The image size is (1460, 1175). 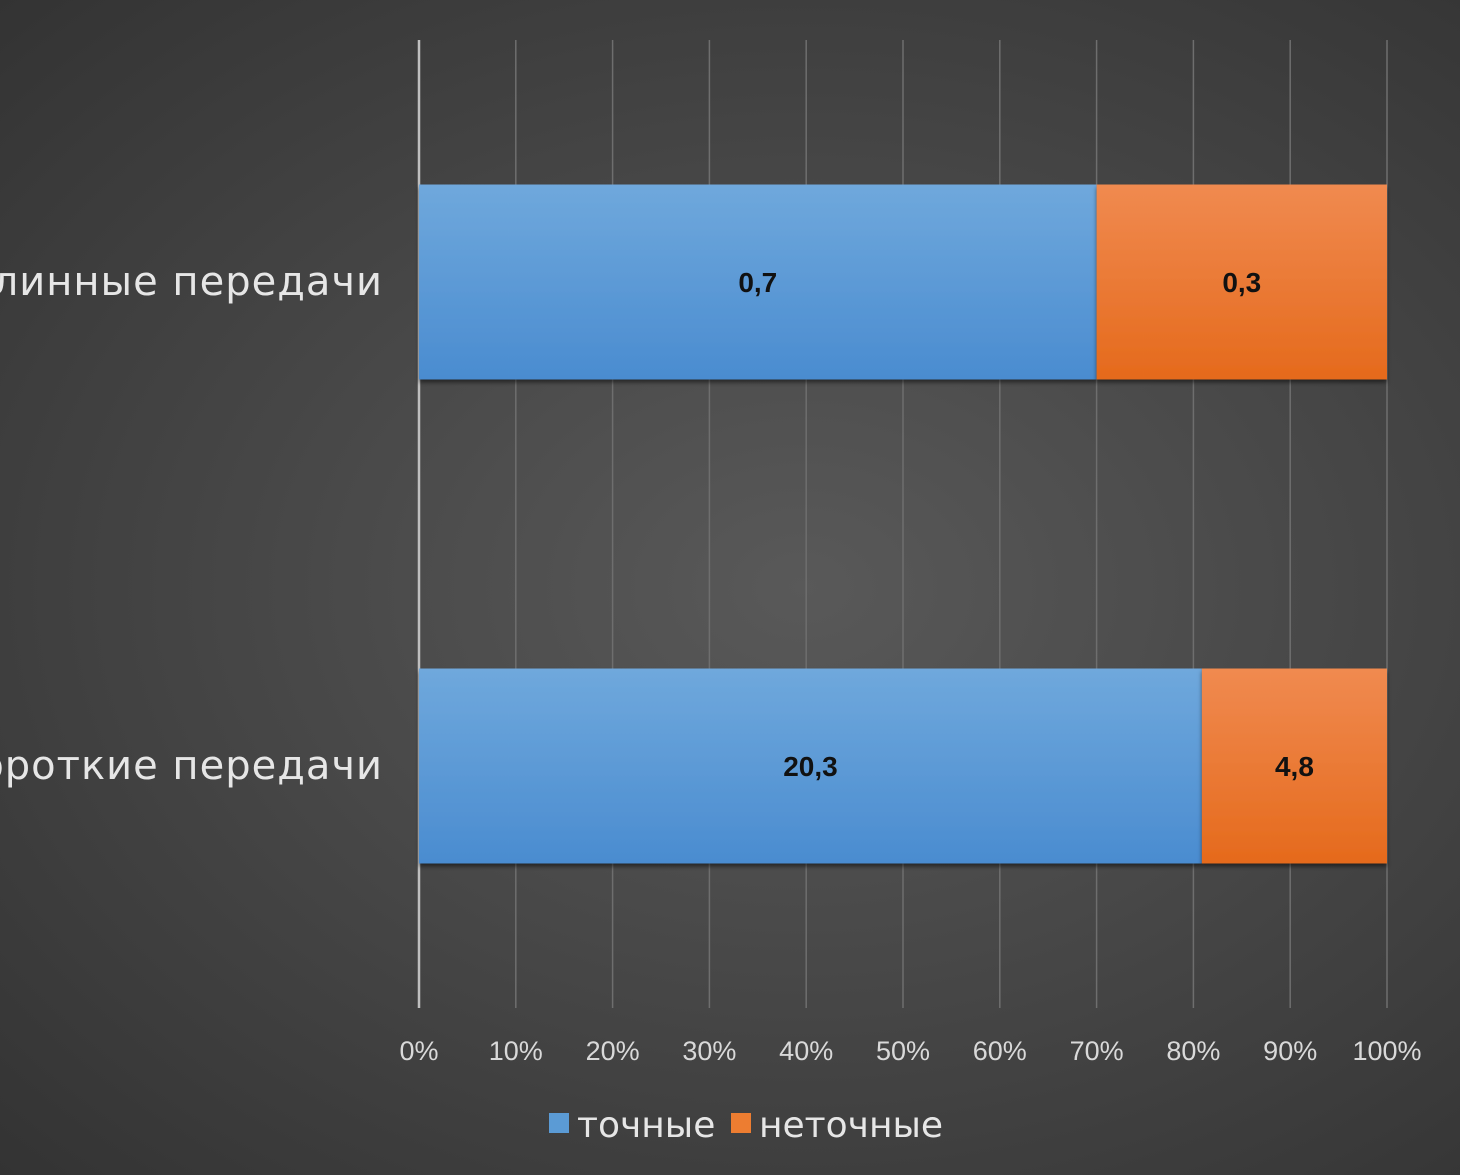 What do you see at coordinates (646, 1125) in the screenshot?
I see `legend-label: точные` at bounding box center [646, 1125].